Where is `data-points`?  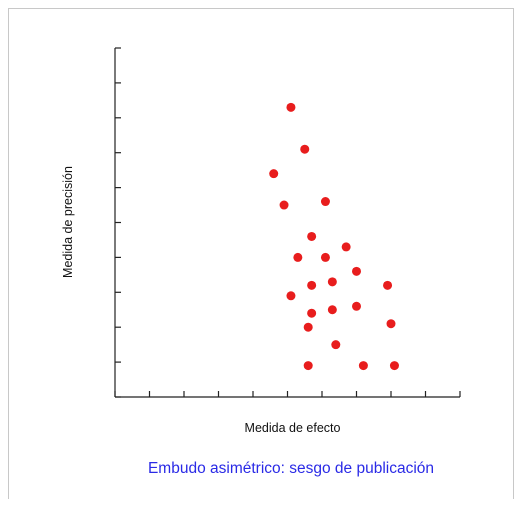 data-points is located at coordinates (334, 236).